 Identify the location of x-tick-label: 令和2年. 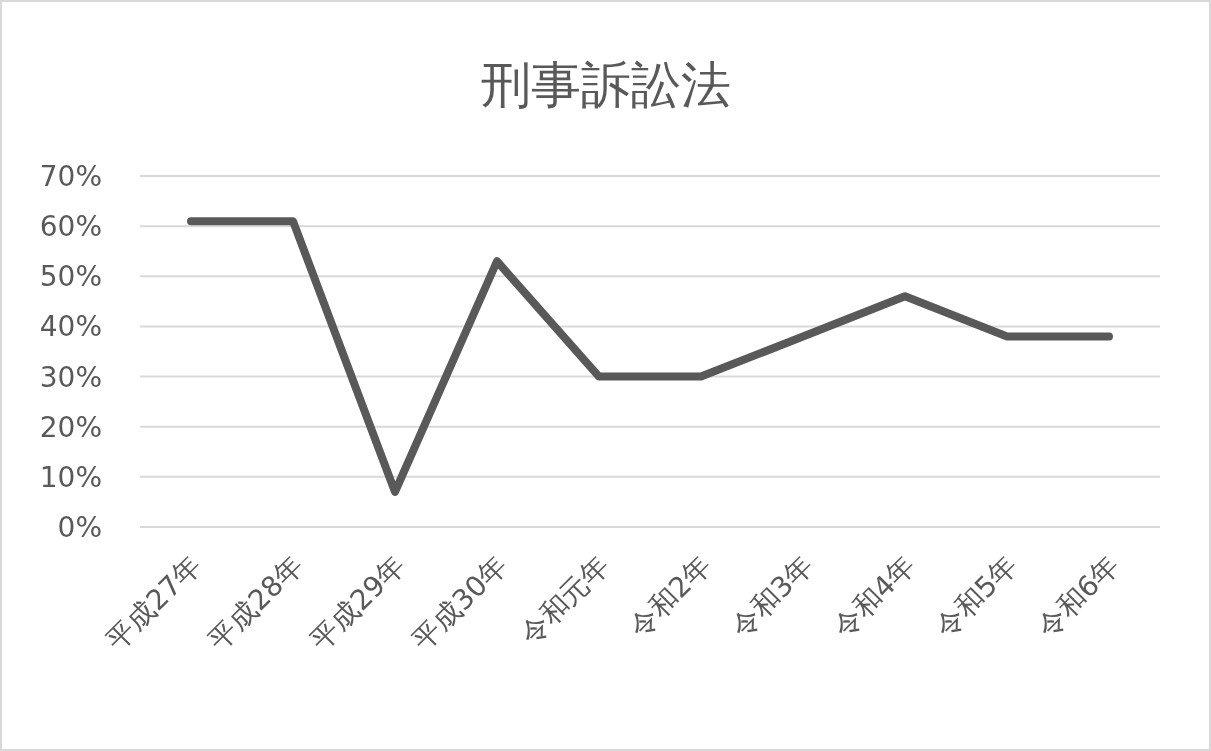
(670, 596).